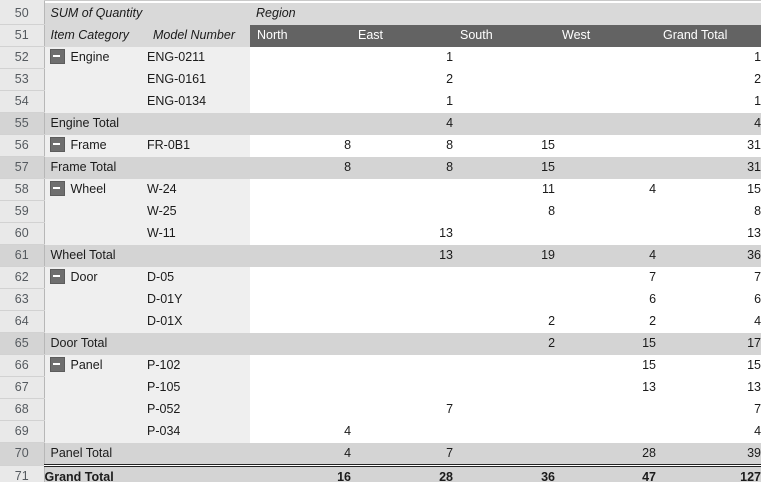  What do you see at coordinates (606, 189) in the screenshot?
I see `value-cell-west: 4` at bounding box center [606, 189].